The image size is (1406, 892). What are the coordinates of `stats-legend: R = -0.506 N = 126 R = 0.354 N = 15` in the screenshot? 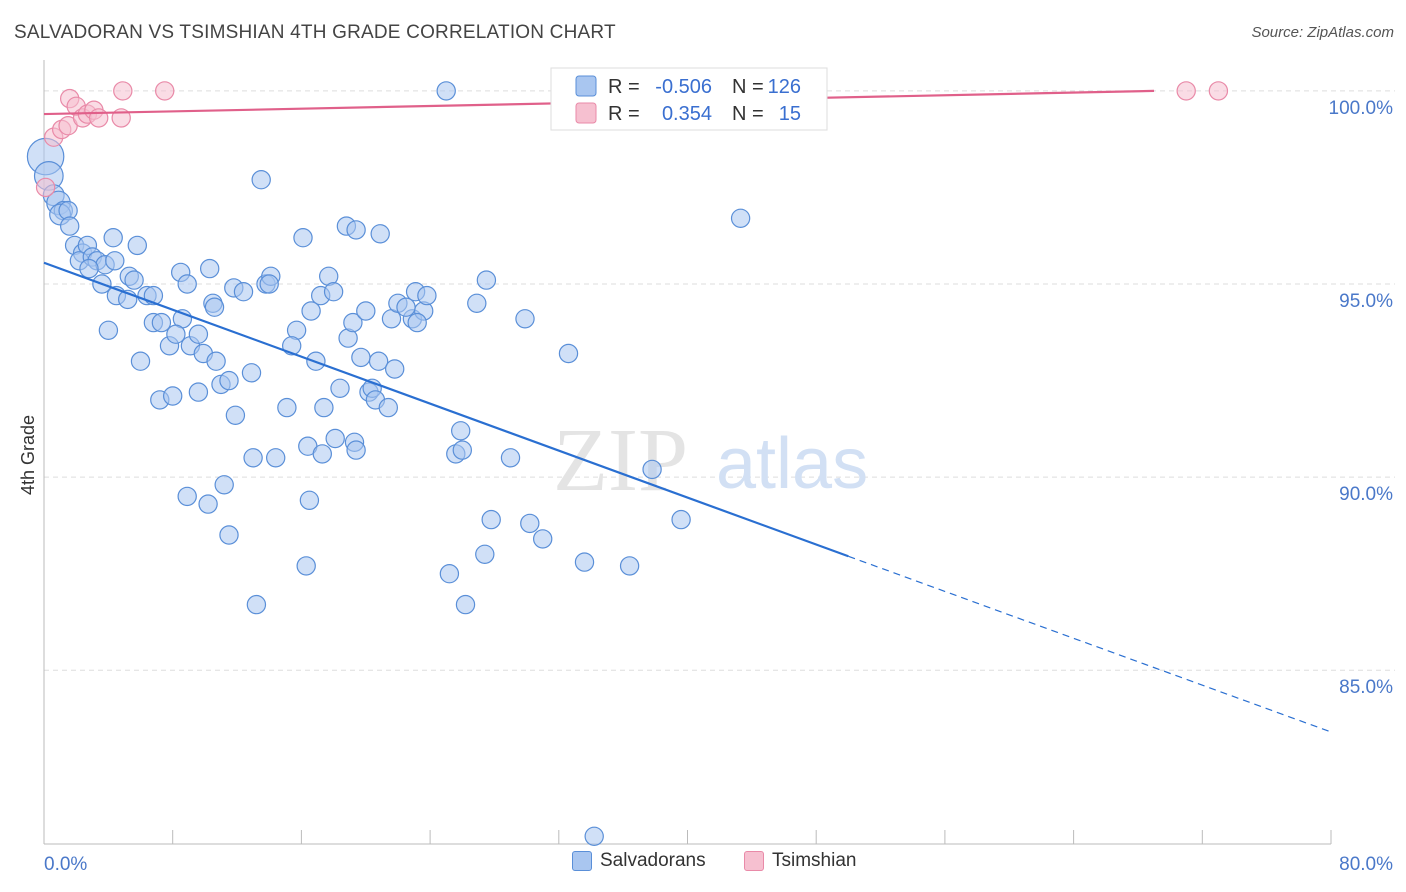 It's located at (689, 99).